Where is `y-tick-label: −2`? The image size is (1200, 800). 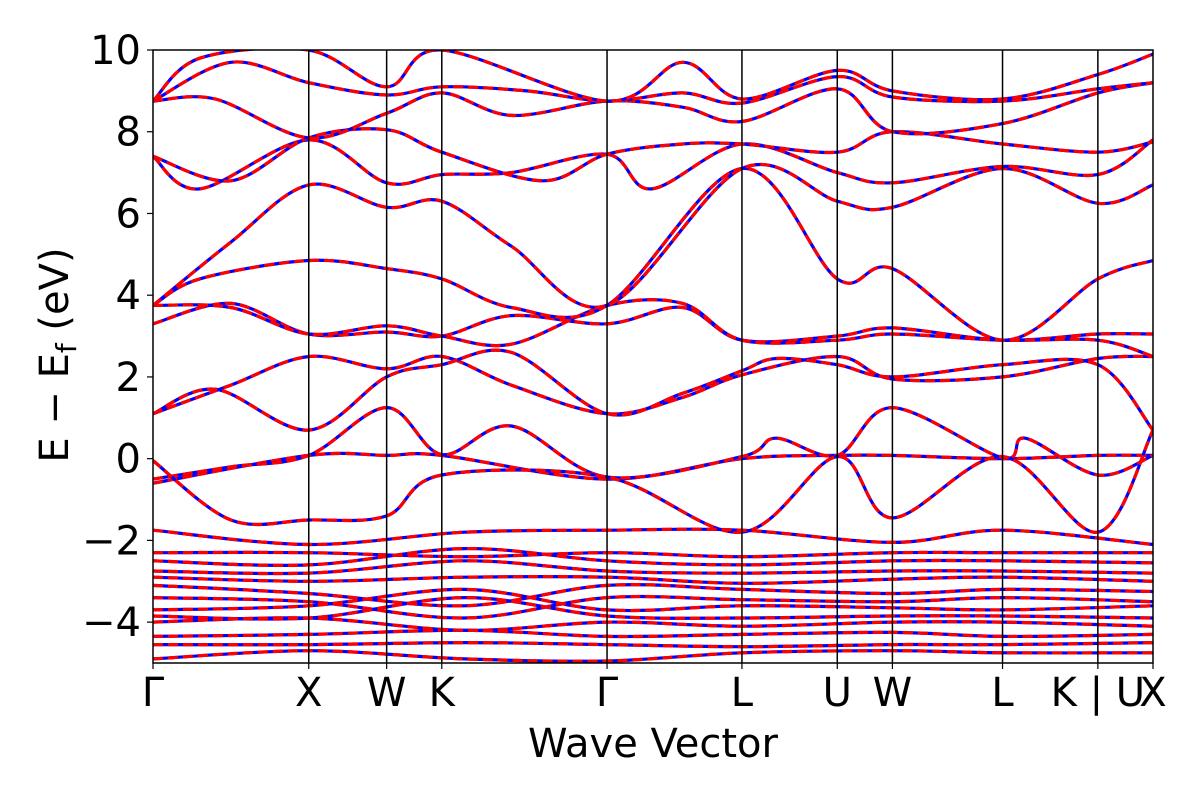
y-tick-label: −2 is located at coordinates (111, 541).